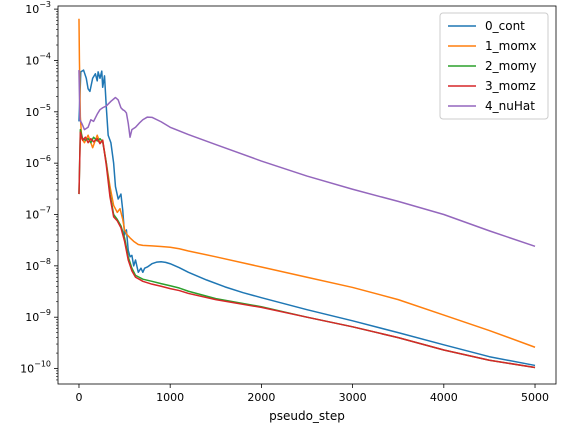 This screenshot has width=565, height=433. What do you see at coordinates (78, 397) in the screenshot?
I see `x-tick-label: 0` at bounding box center [78, 397].